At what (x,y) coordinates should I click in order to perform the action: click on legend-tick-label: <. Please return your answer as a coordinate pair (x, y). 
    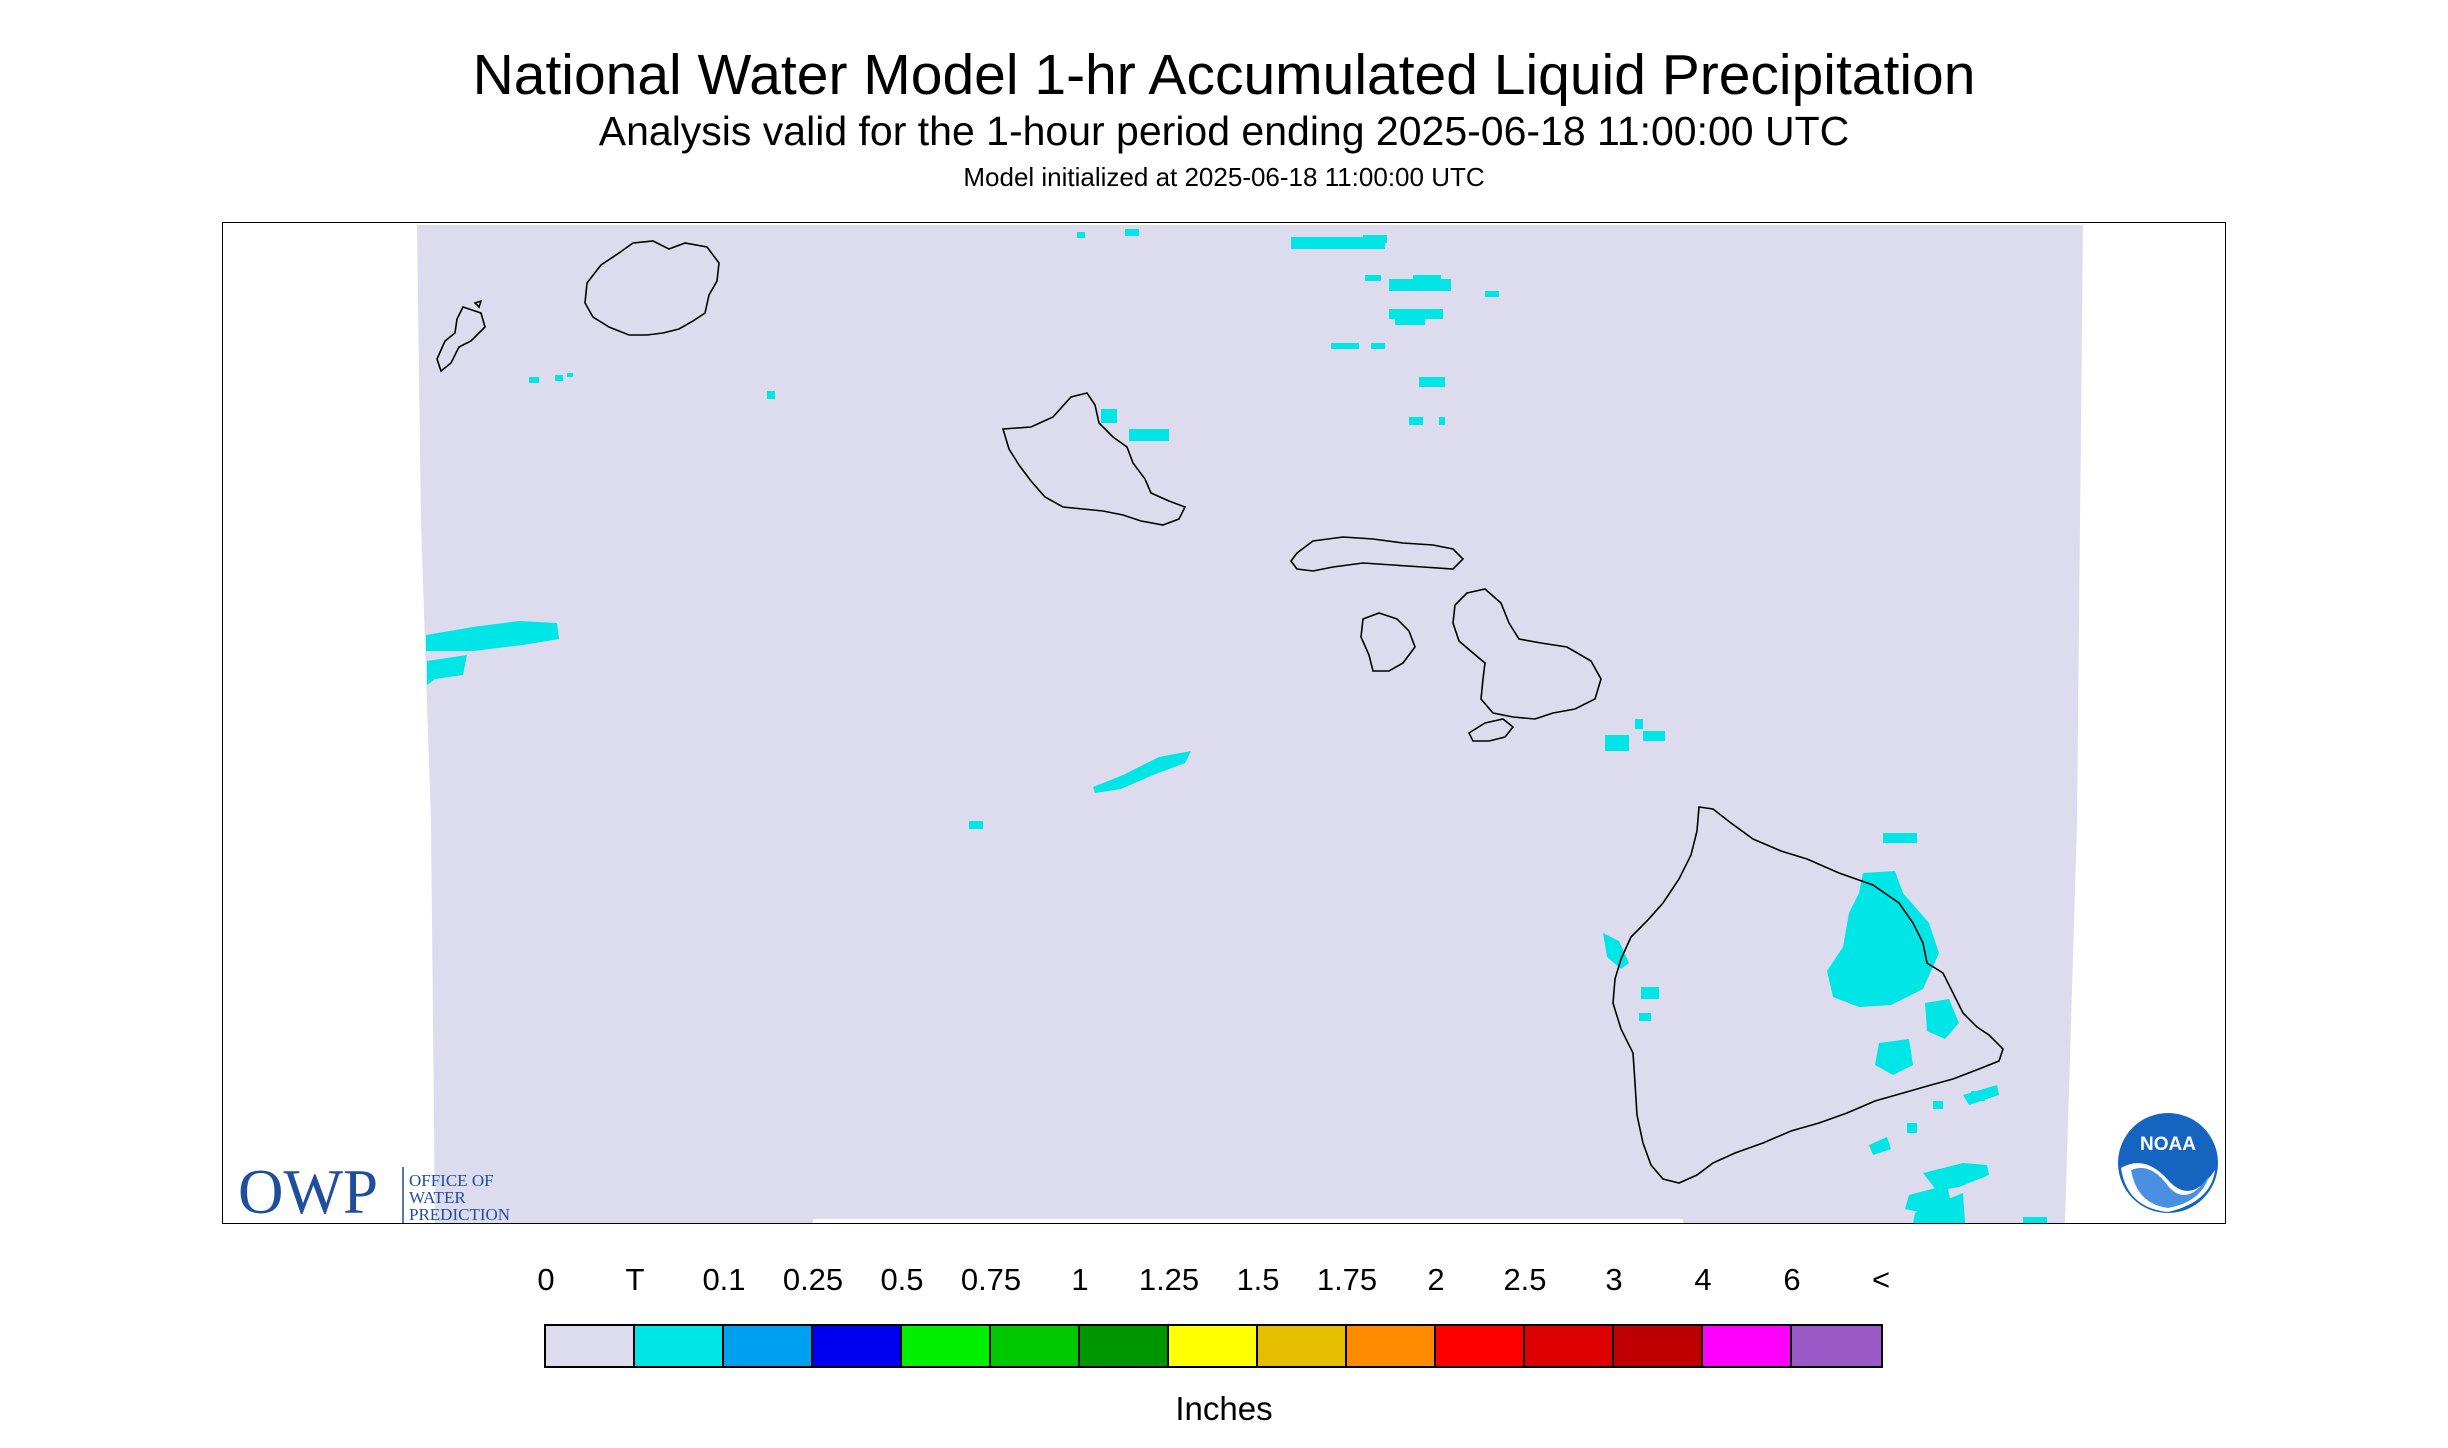
    Looking at the image, I should click on (1881, 1279).